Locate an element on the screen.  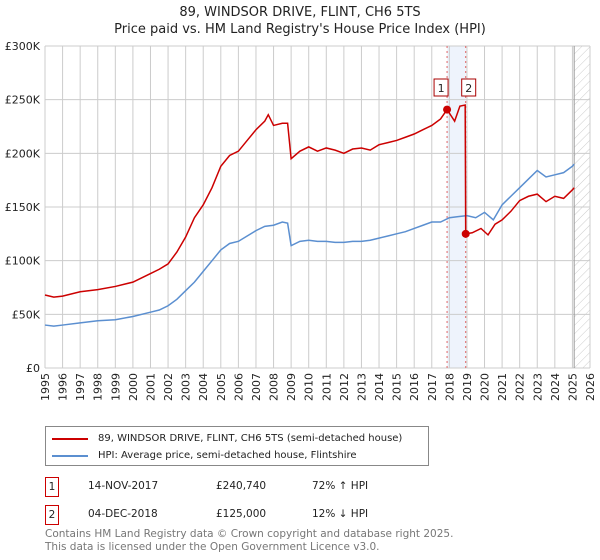
x-tick-label: 2017 is located at coordinates (432, 387).